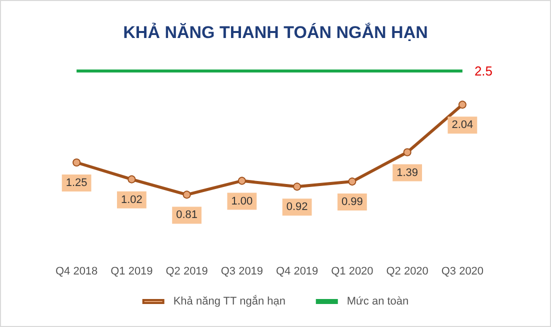  Describe the element at coordinates (407, 272) in the screenshot. I see `x-tick-label: Q2 2020` at that location.